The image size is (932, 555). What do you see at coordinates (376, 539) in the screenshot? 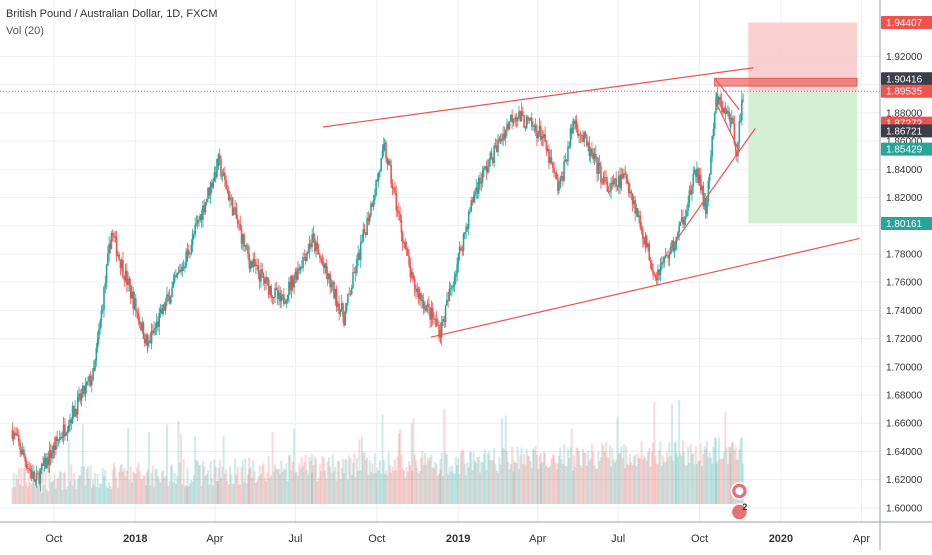
I see `x-tick-label: Oct` at bounding box center [376, 539].